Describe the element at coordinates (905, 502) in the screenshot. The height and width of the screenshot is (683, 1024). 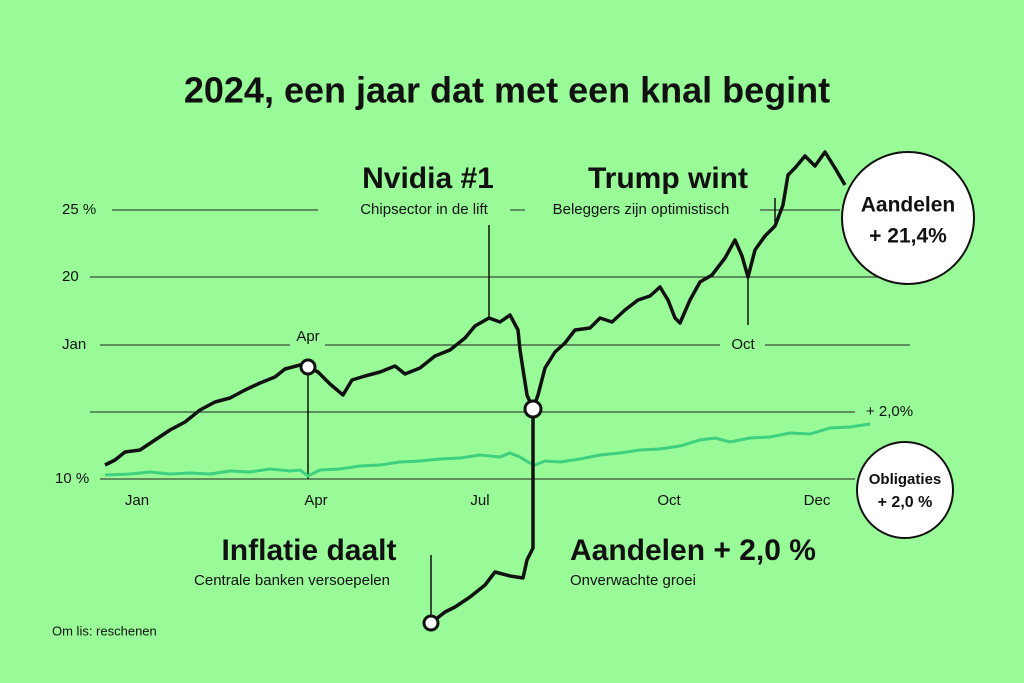
I see `badge-value: + 2,0 %` at that location.